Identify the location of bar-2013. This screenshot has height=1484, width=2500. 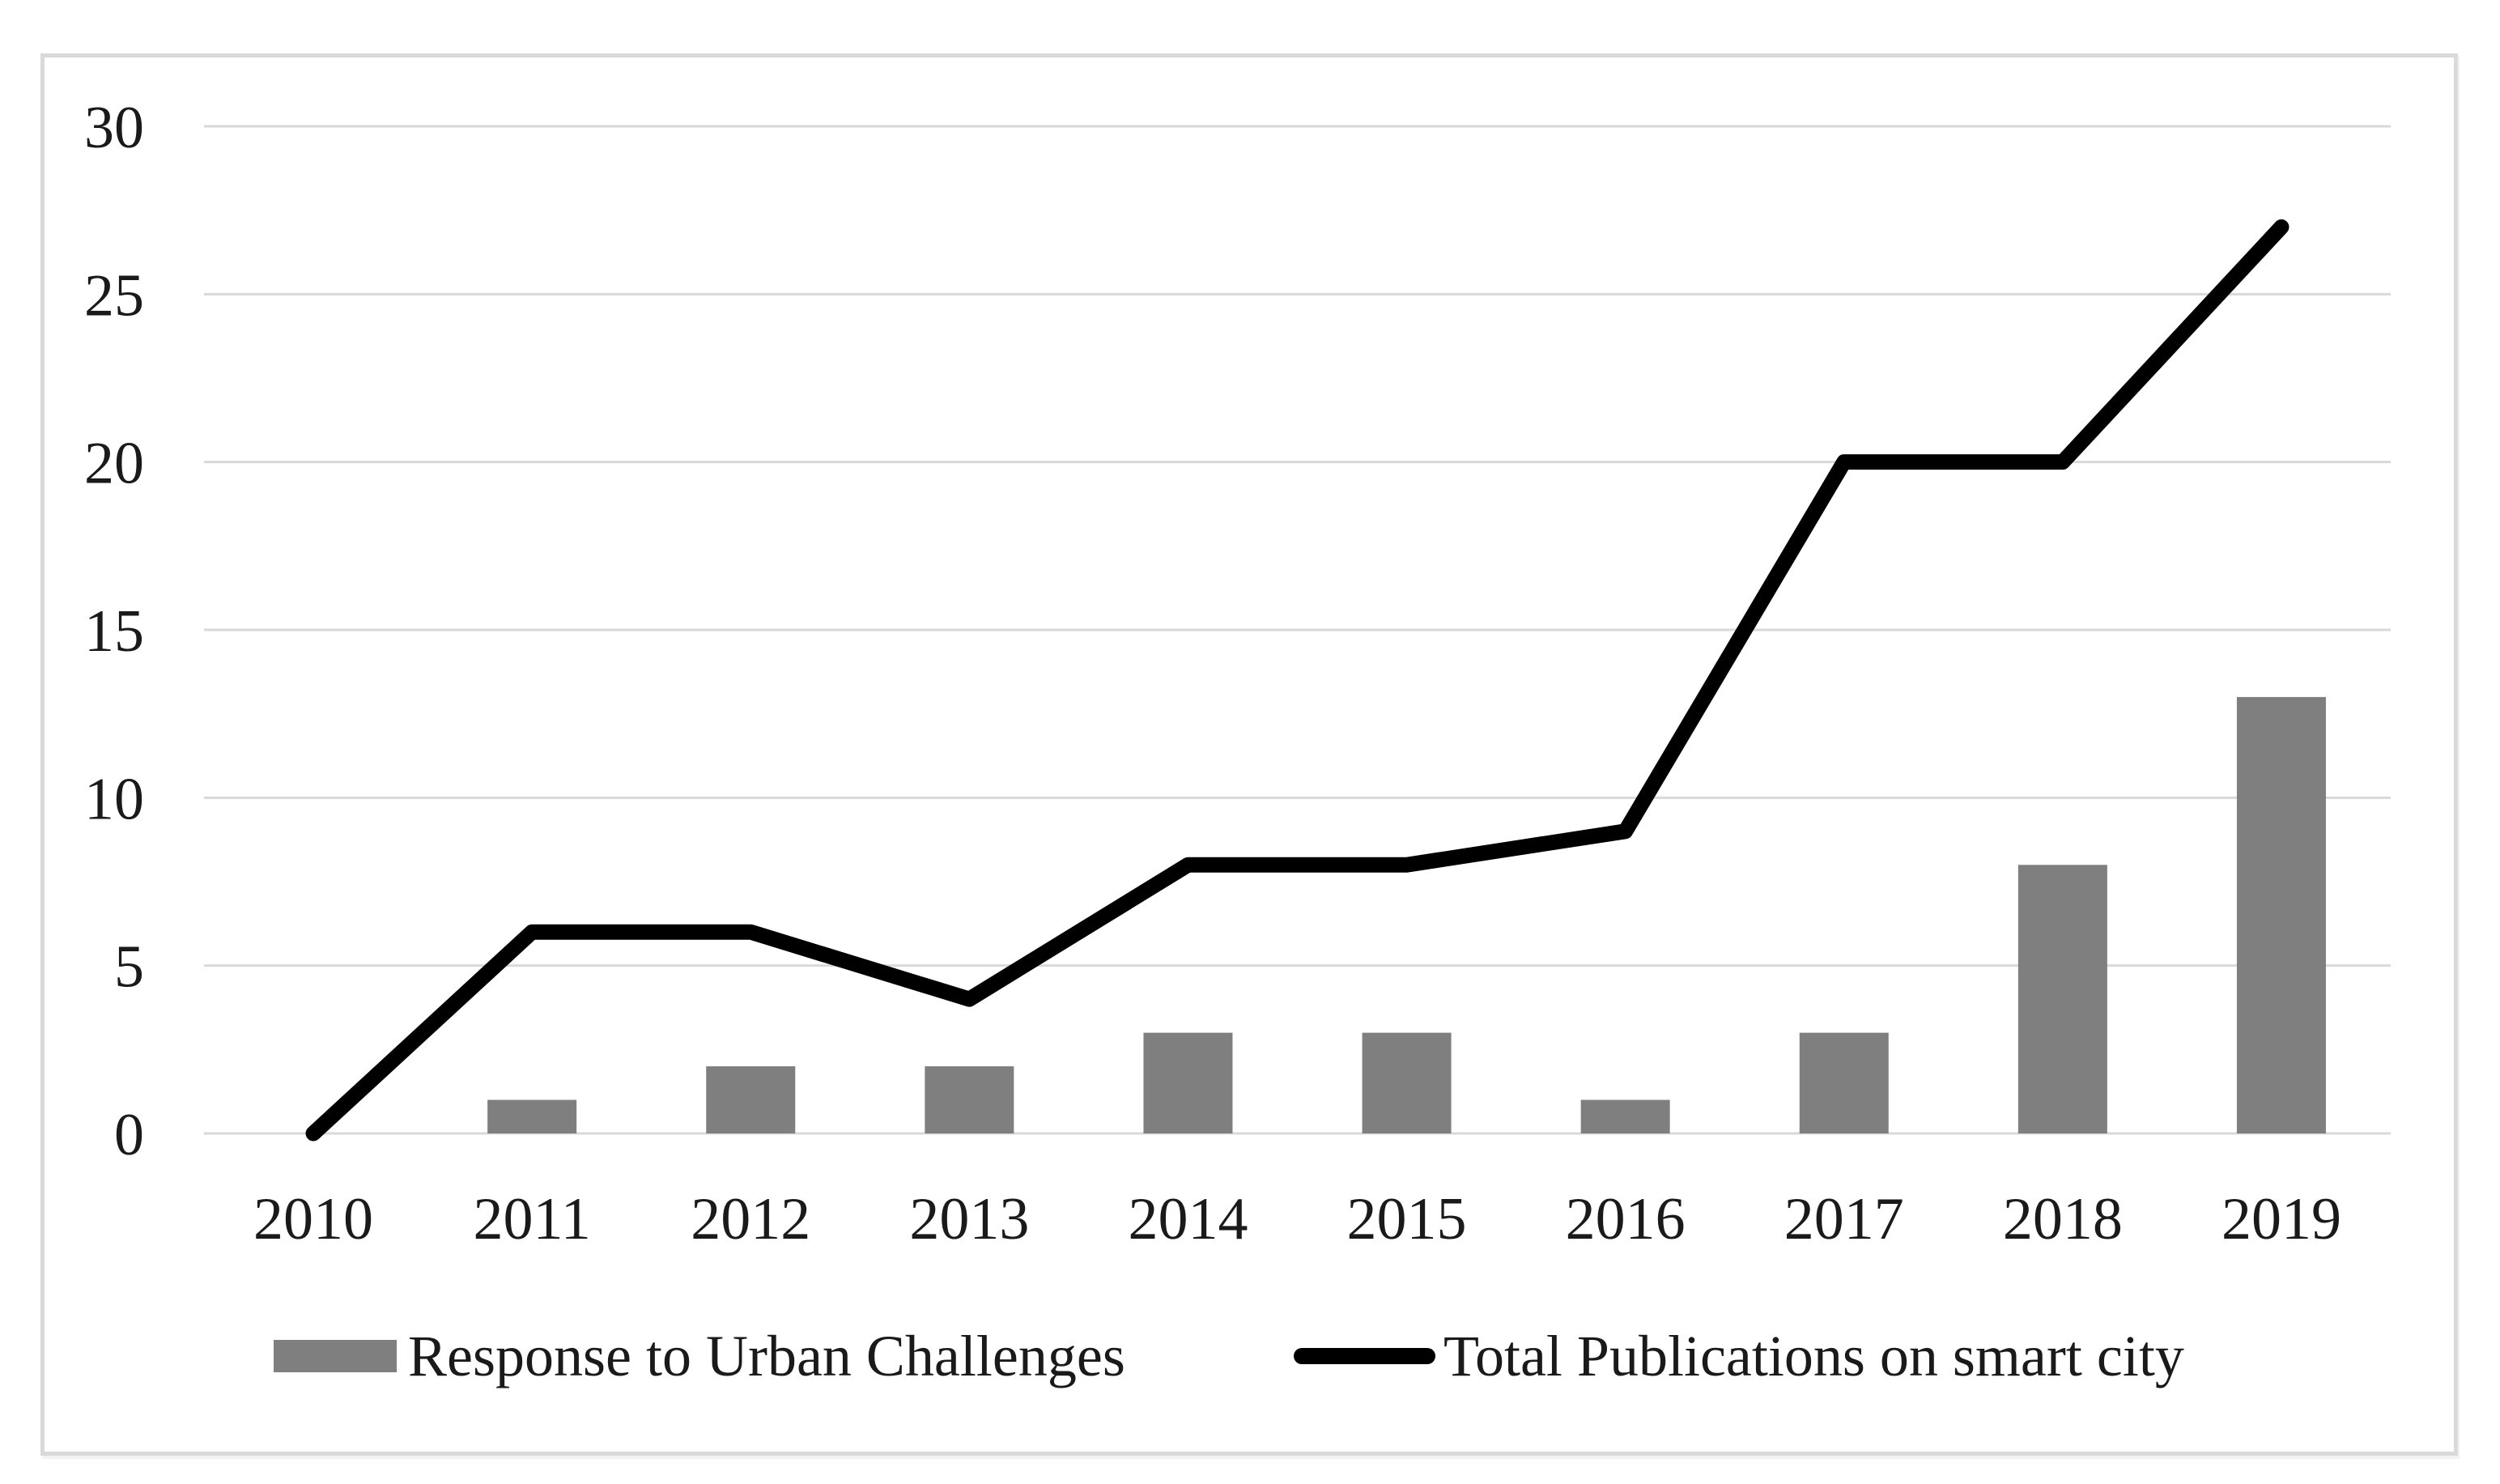
(969, 1099).